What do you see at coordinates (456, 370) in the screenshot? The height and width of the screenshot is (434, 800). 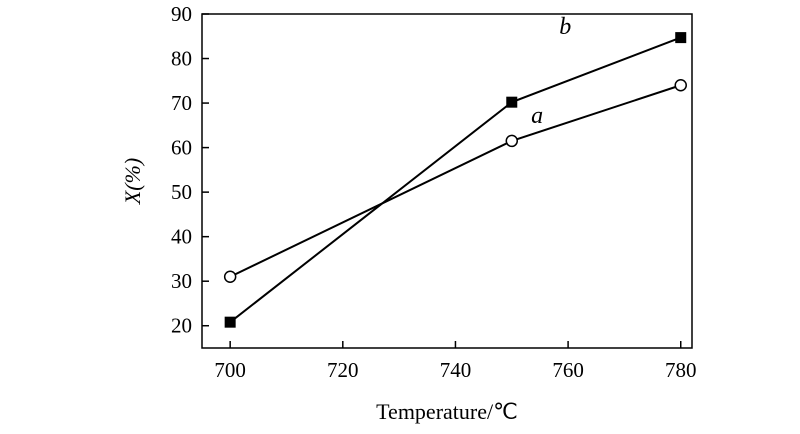 I see `x-tick-label: 740` at bounding box center [456, 370].